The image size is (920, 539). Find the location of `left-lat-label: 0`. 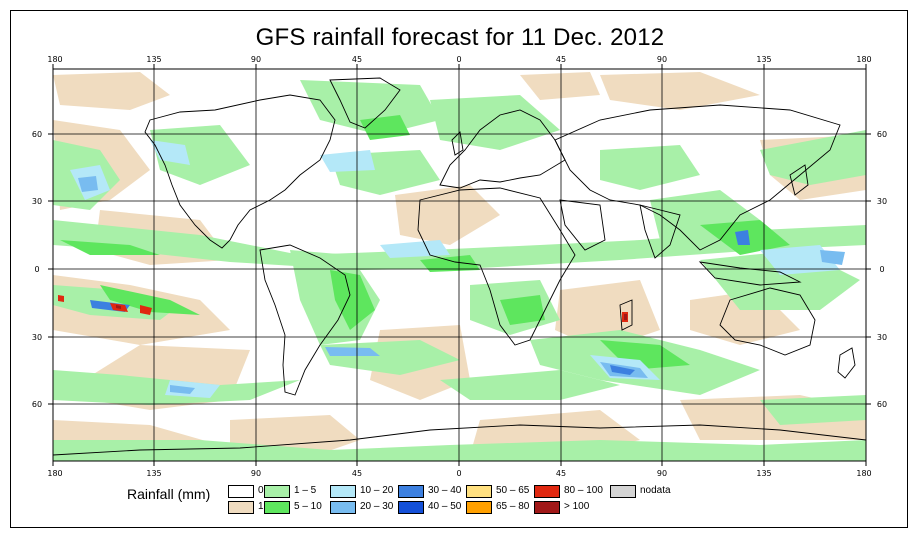

left-lat-label: 0 is located at coordinates (36, 269).